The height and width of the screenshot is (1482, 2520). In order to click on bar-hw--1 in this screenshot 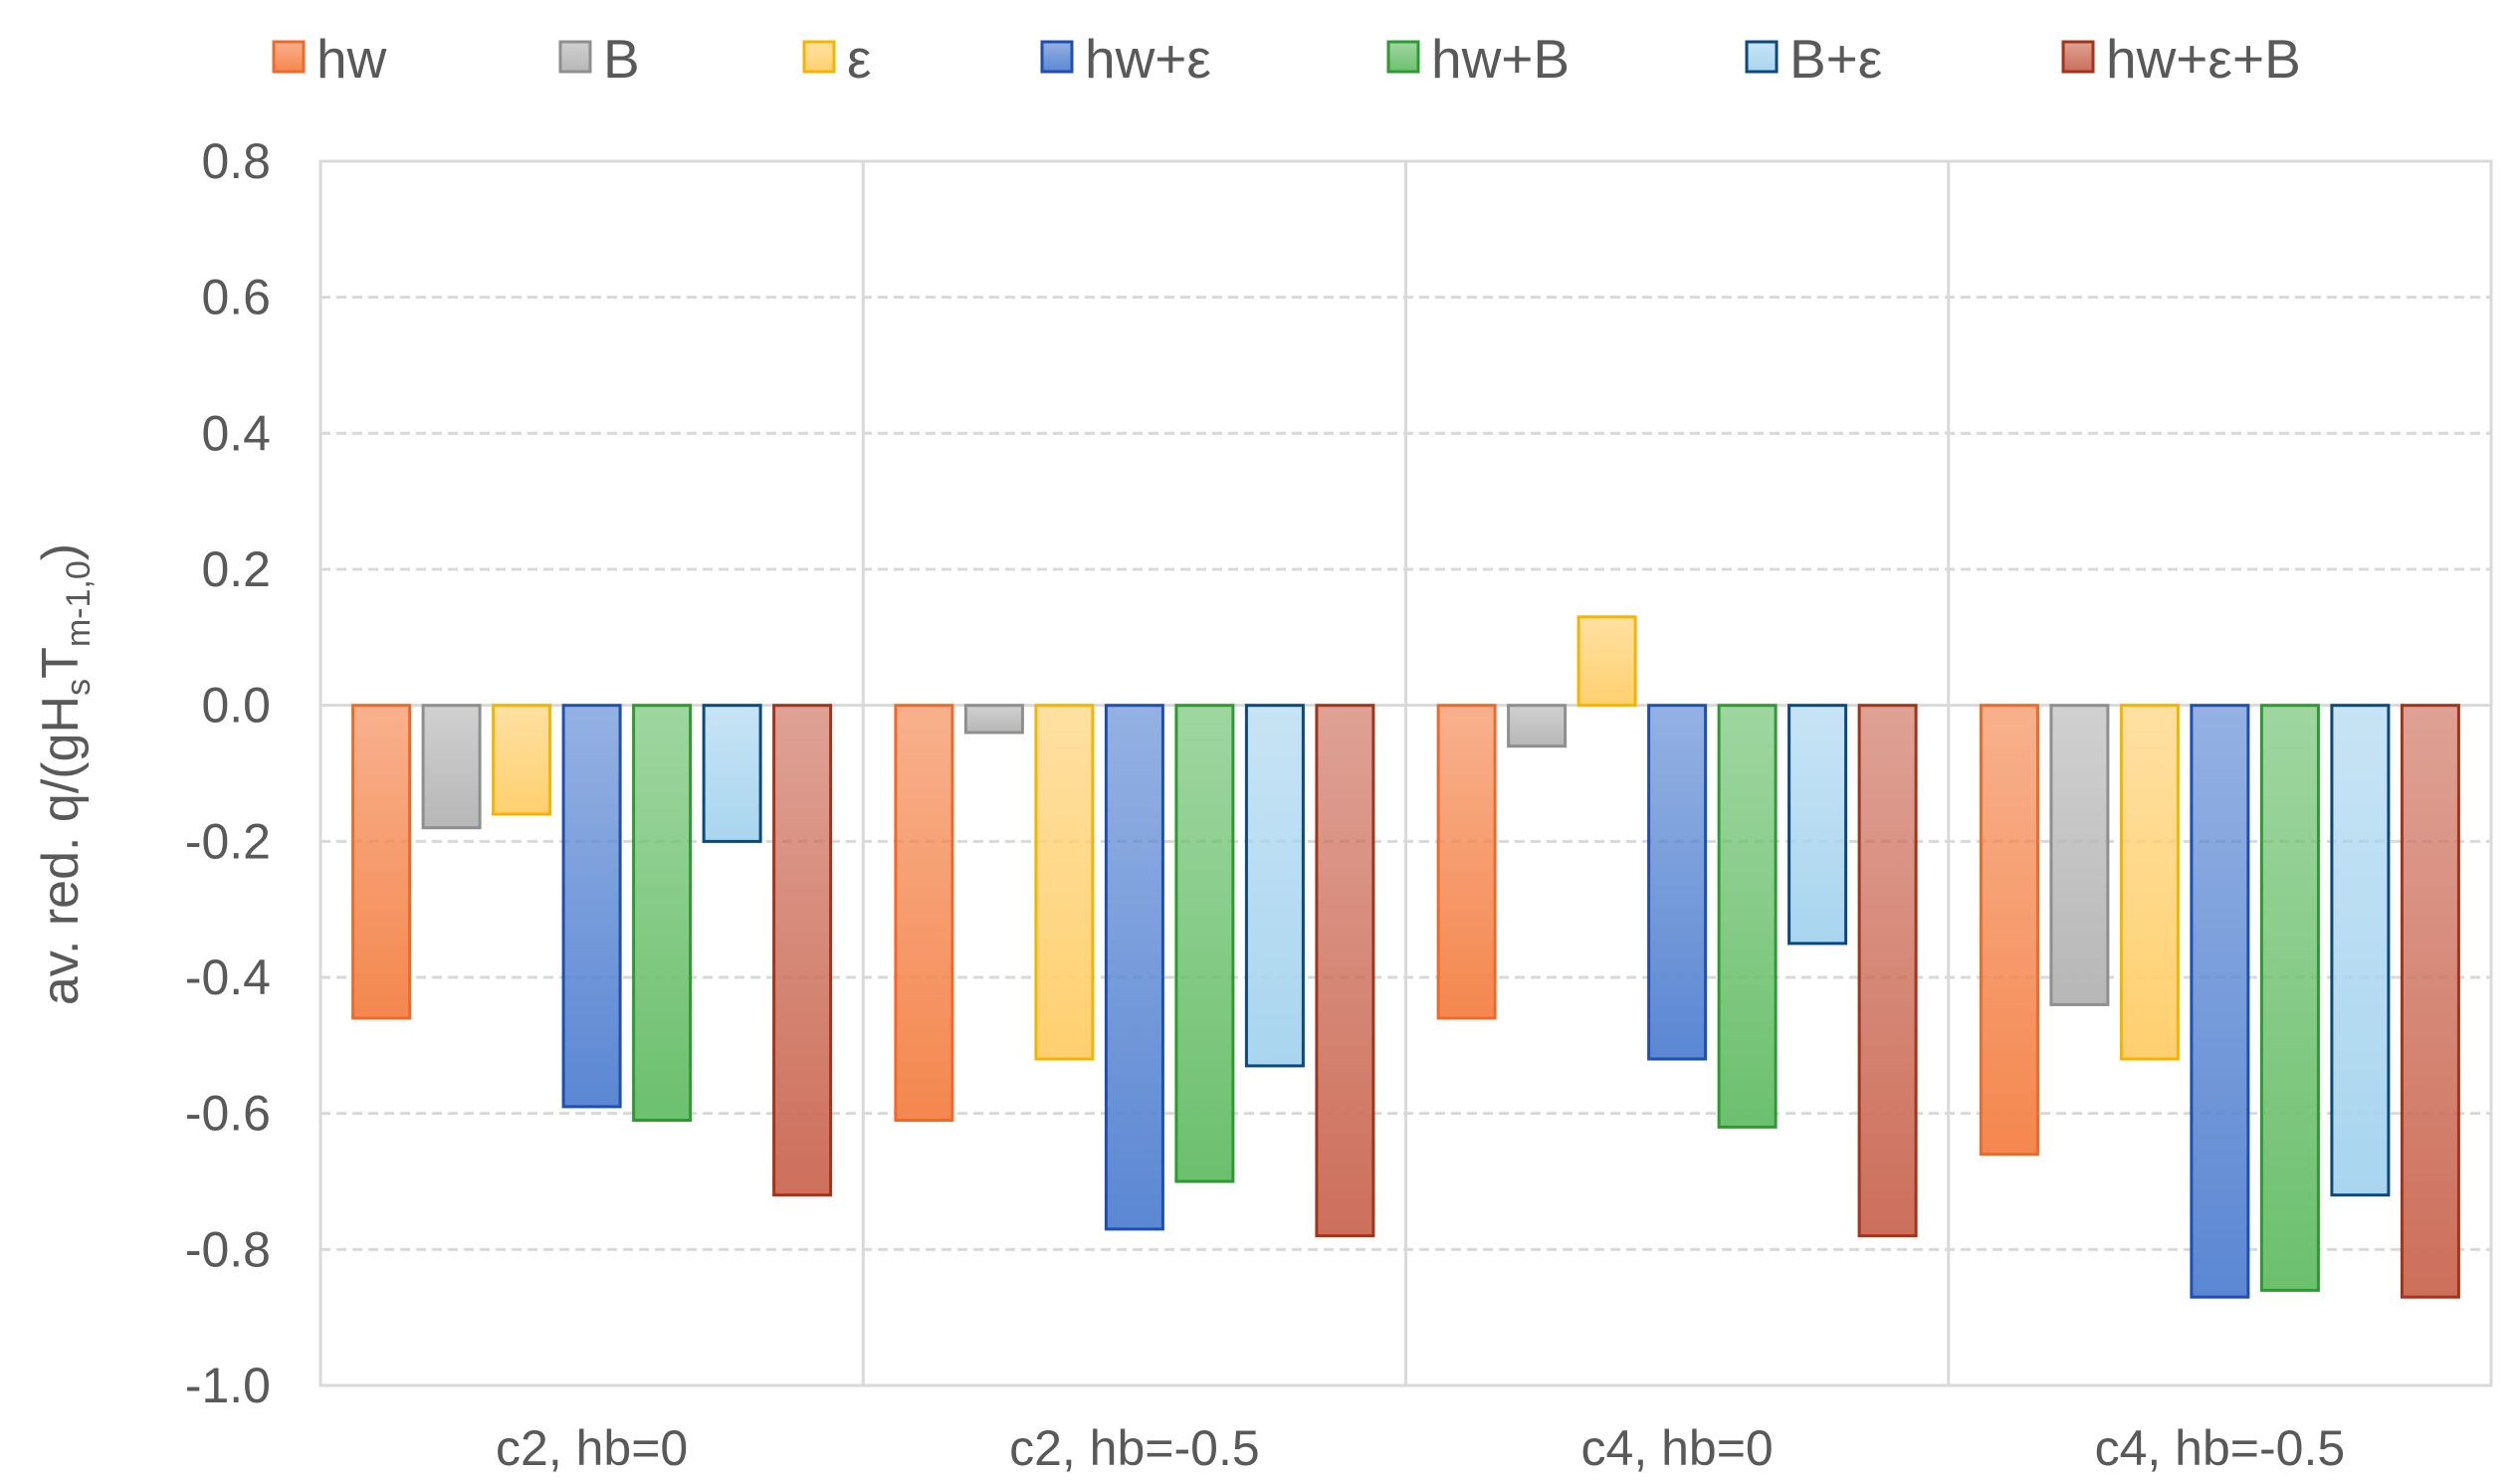, I will do `click(591, 907)`.